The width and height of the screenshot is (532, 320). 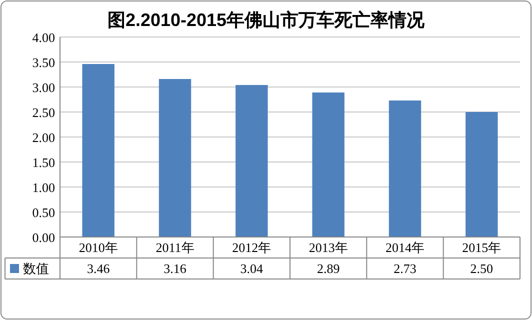 I want to click on data-label: 2.89, so click(x=328, y=268).